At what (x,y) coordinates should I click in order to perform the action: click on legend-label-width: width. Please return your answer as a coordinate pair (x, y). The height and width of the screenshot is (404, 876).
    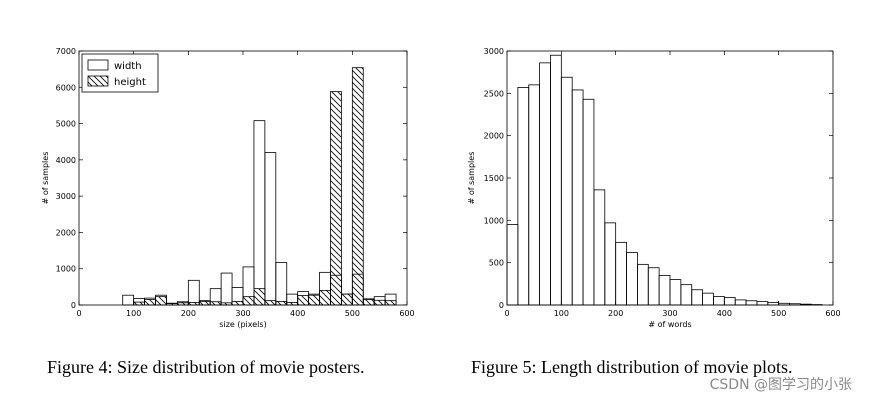
    Looking at the image, I should click on (128, 66).